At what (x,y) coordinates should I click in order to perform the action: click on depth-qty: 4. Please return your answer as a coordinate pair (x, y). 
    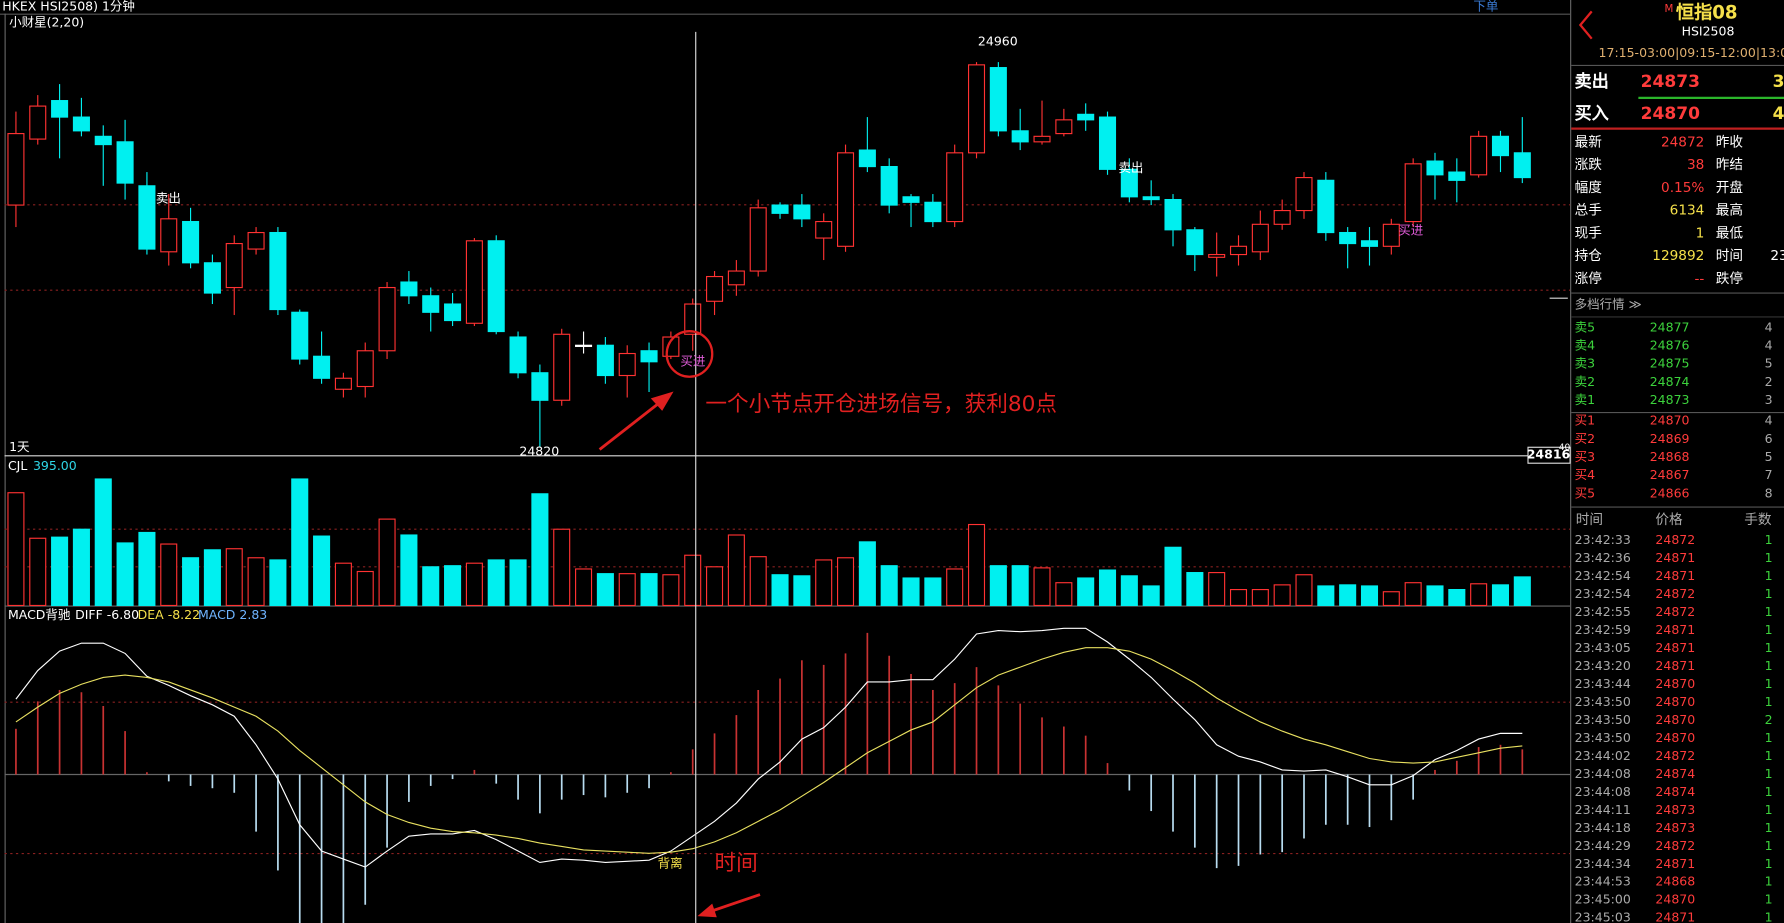
    Looking at the image, I should click on (1769, 344).